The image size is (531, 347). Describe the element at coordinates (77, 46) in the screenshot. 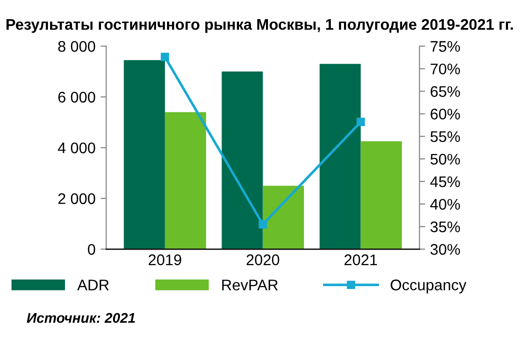

I see `y-tick-label: 8 000` at that location.